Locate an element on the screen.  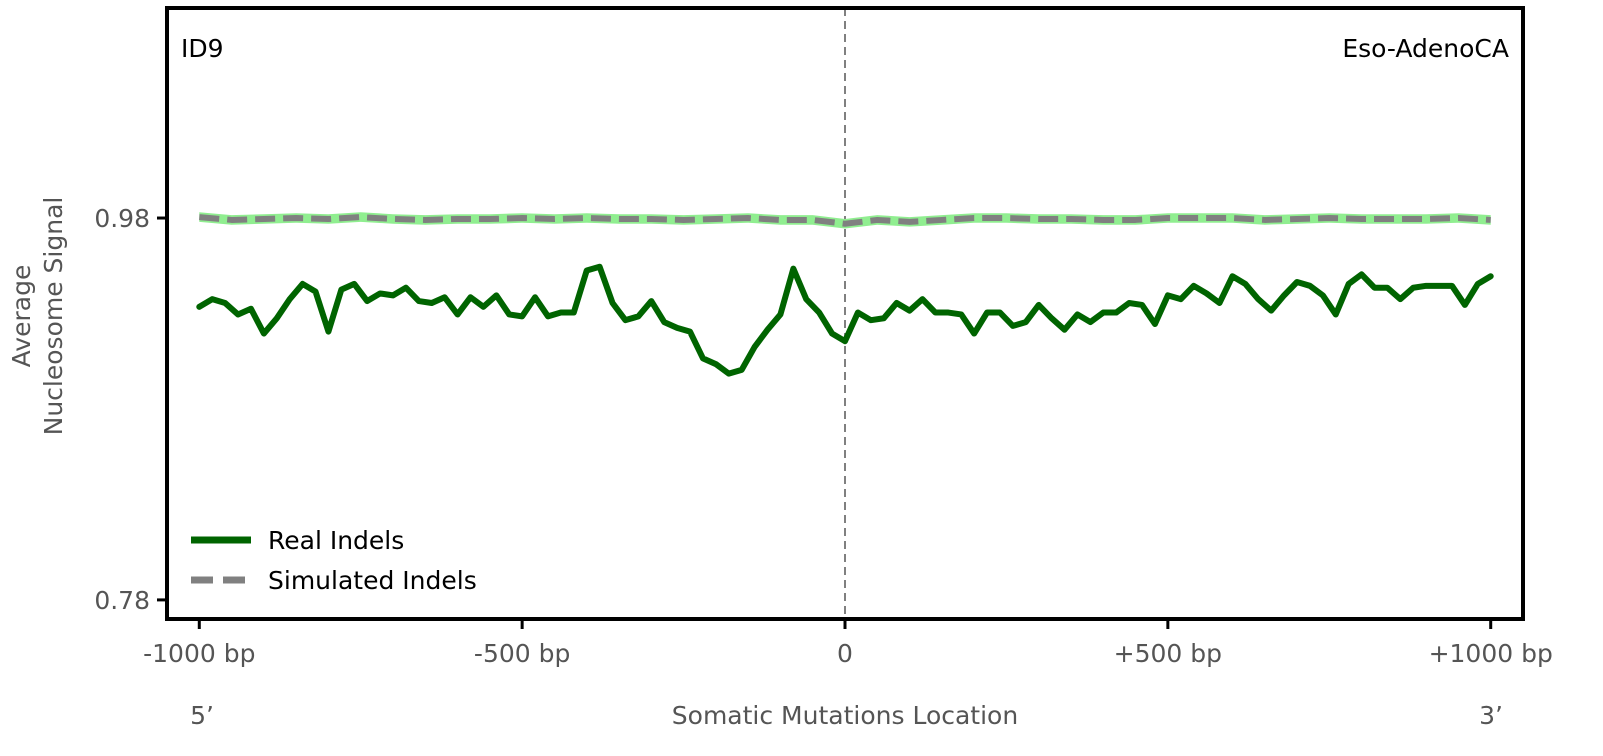
signature-label: ID9 is located at coordinates (202, 48).